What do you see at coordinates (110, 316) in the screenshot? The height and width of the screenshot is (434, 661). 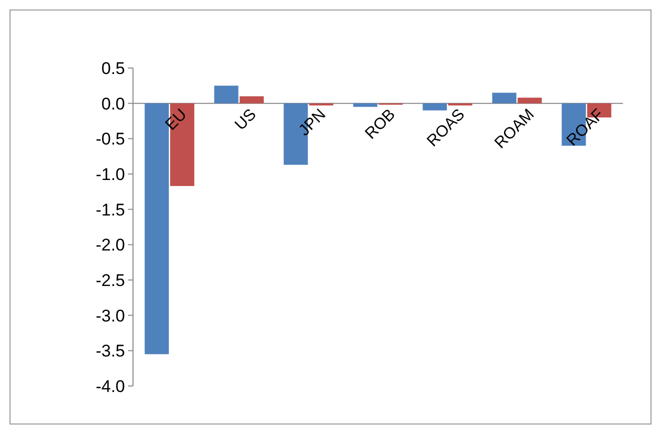 I see `y-tick-label: -3.0` at bounding box center [110, 316].